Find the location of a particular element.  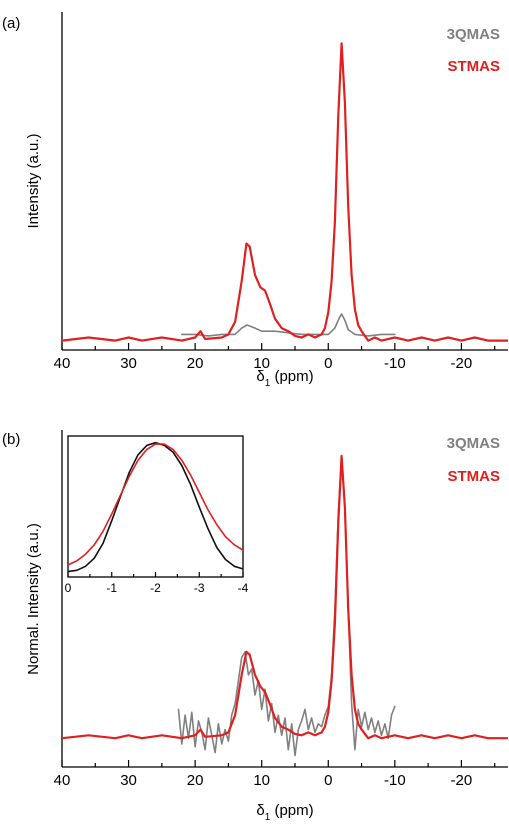

panel-b-xtick-label: 30 is located at coordinates (128, 780).